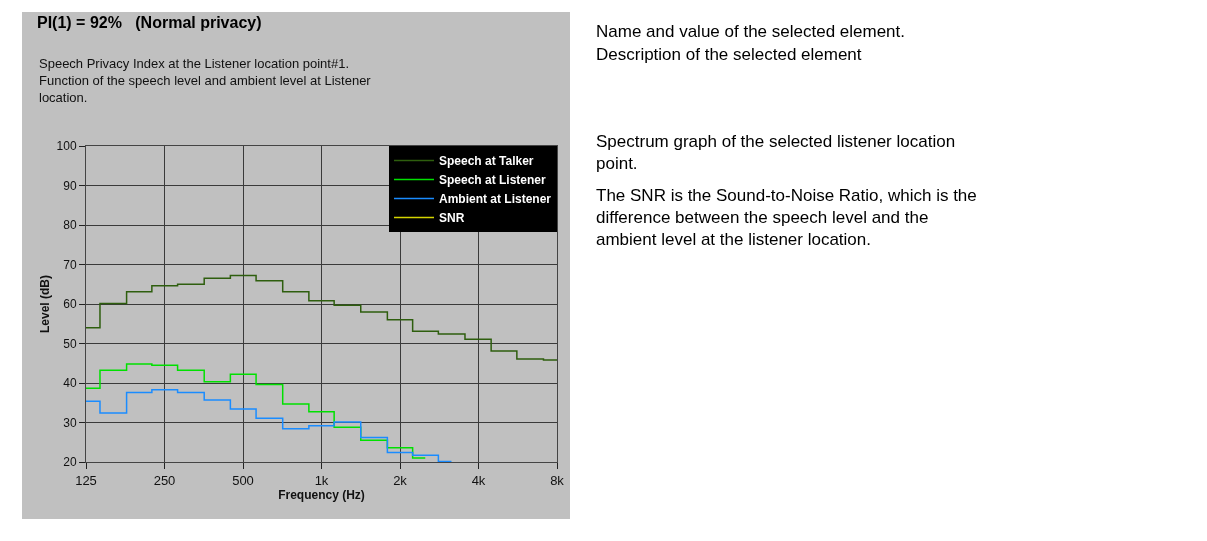 This screenshot has width=1207, height=541. I want to click on x-tick-label: 2k, so click(400, 480).